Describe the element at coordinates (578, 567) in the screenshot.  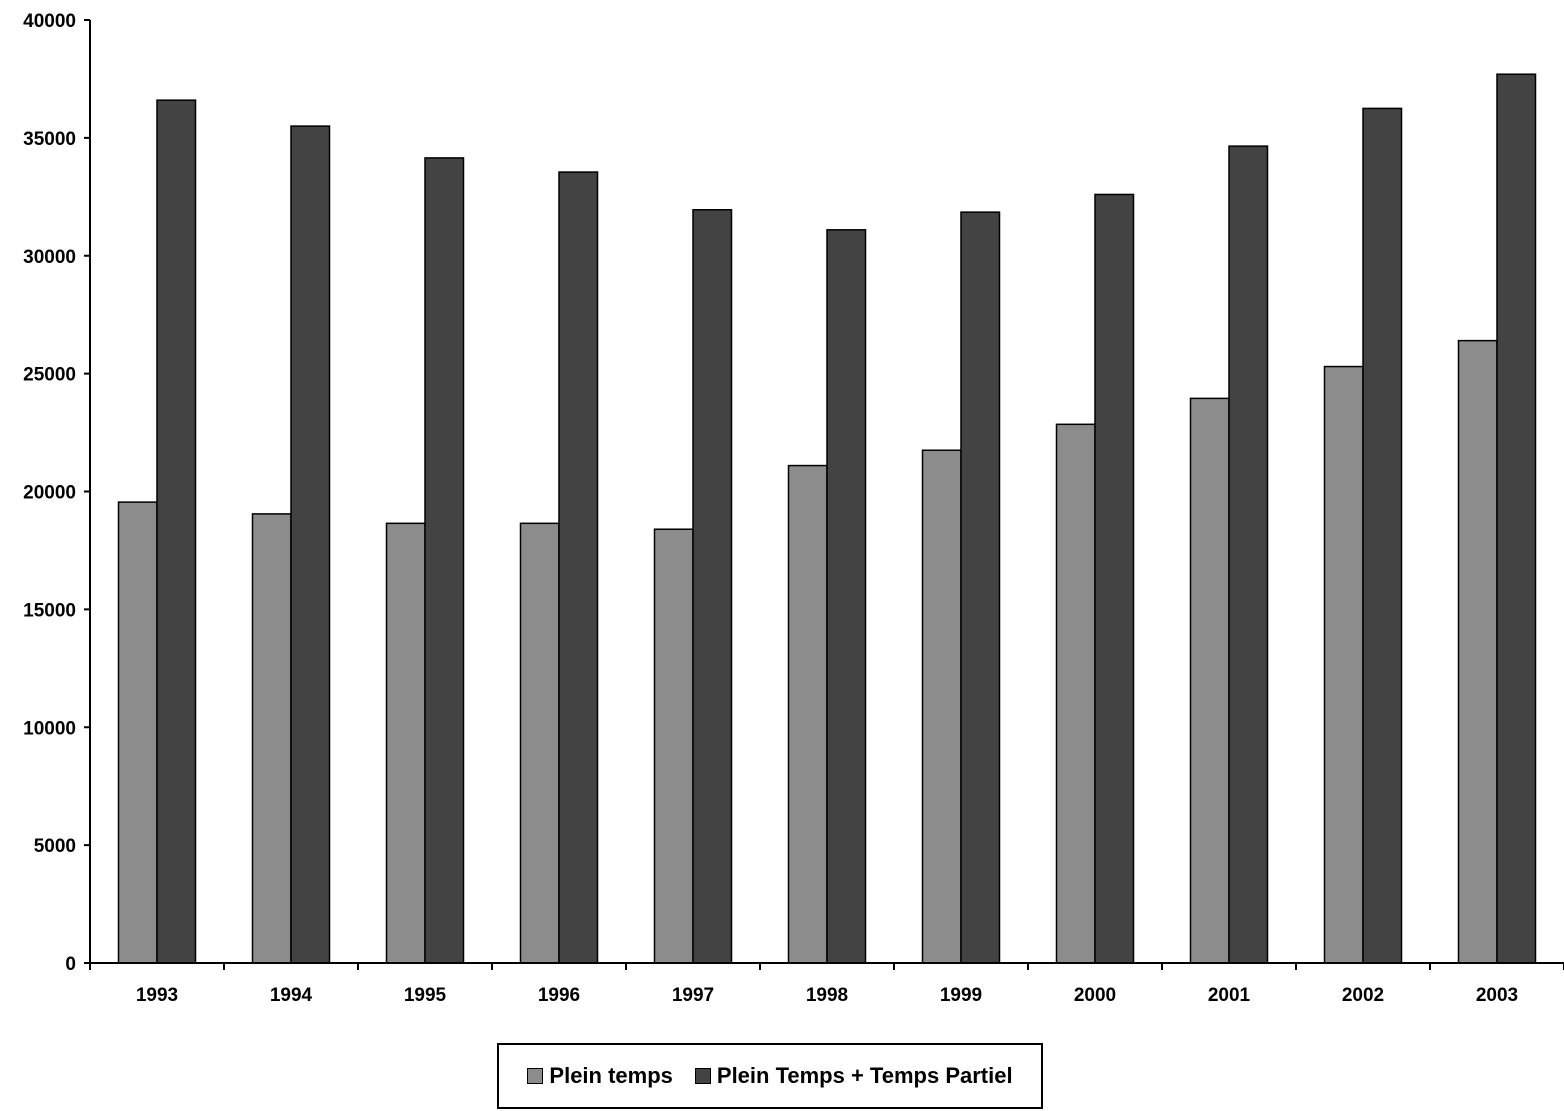
I see `bar-plein-temps-partiel-1996` at that location.